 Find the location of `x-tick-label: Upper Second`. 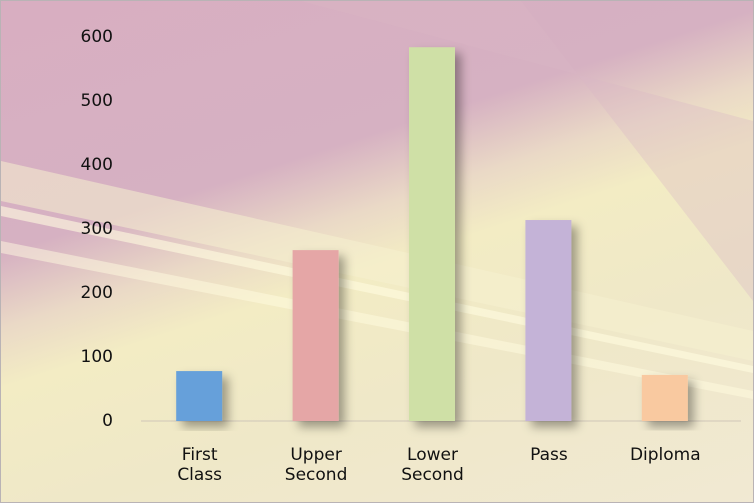

x-tick-label: Upper Second is located at coordinates (316, 465).